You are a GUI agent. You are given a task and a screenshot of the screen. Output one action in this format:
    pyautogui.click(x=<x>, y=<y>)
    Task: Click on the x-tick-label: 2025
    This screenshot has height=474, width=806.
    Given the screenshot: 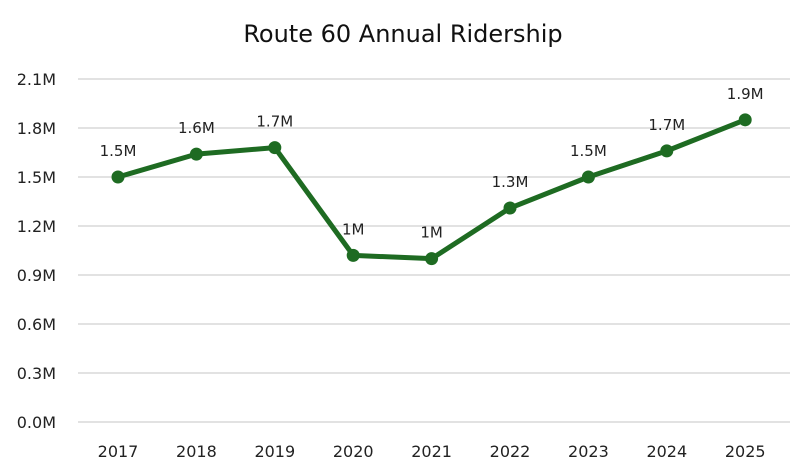 What is the action you would take?
    pyautogui.click(x=745, y=451)
    